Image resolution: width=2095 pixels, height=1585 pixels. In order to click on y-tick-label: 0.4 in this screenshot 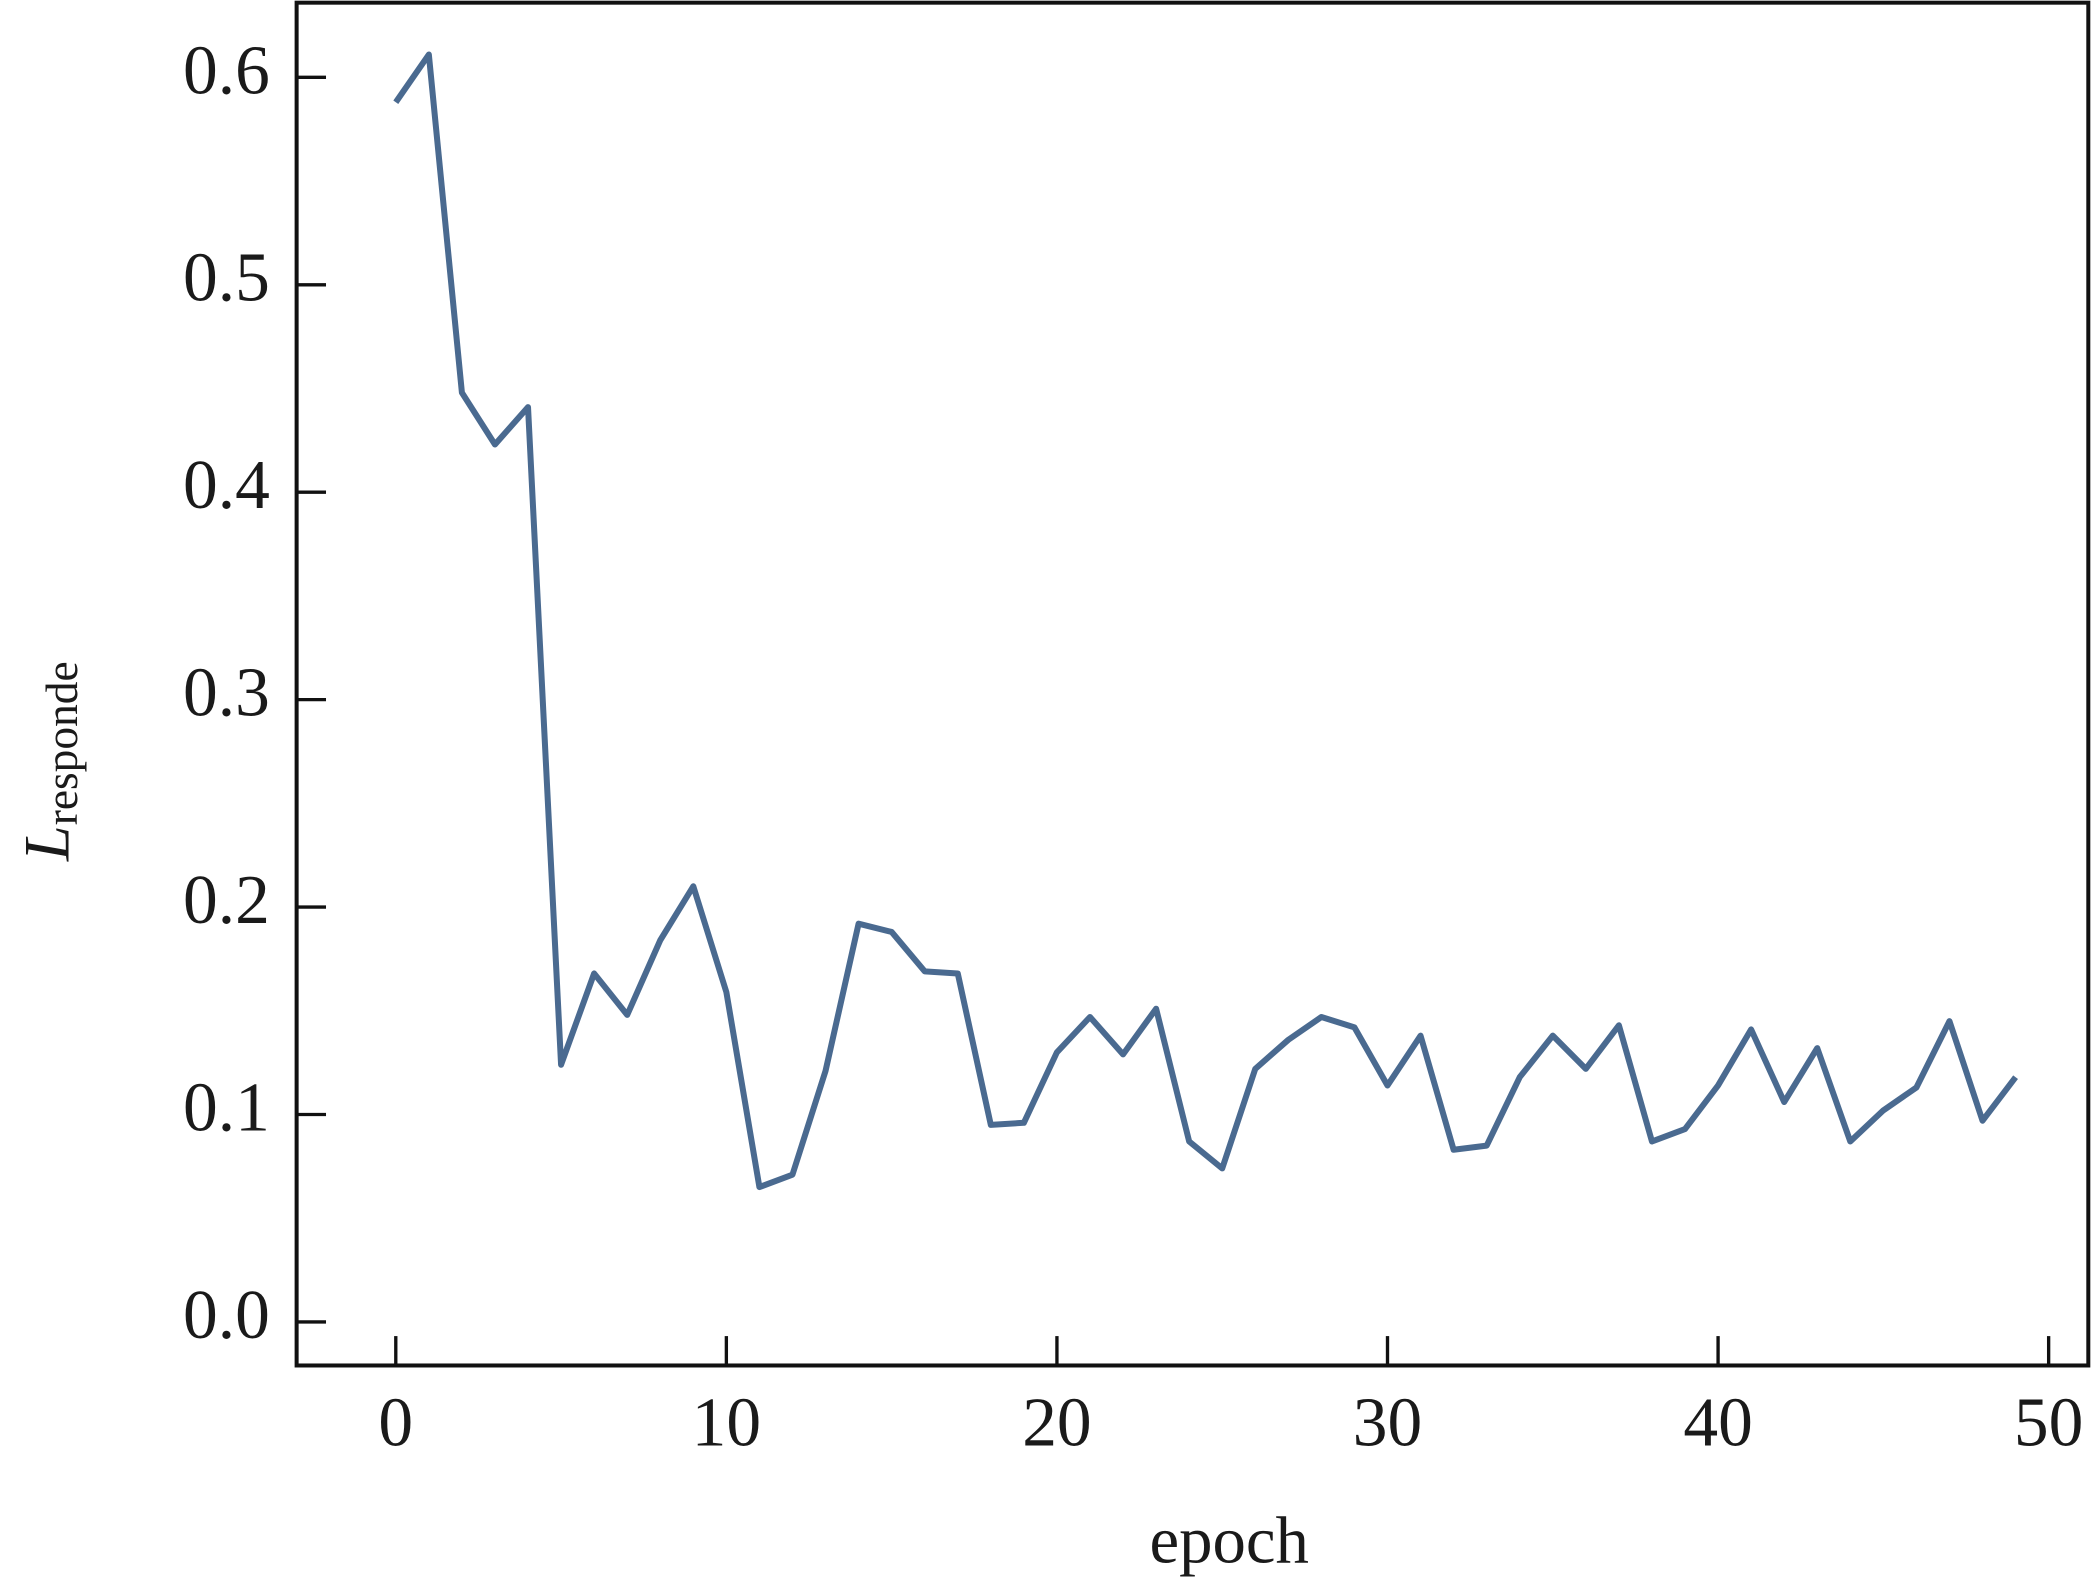, I will do `click(226, 485)`.